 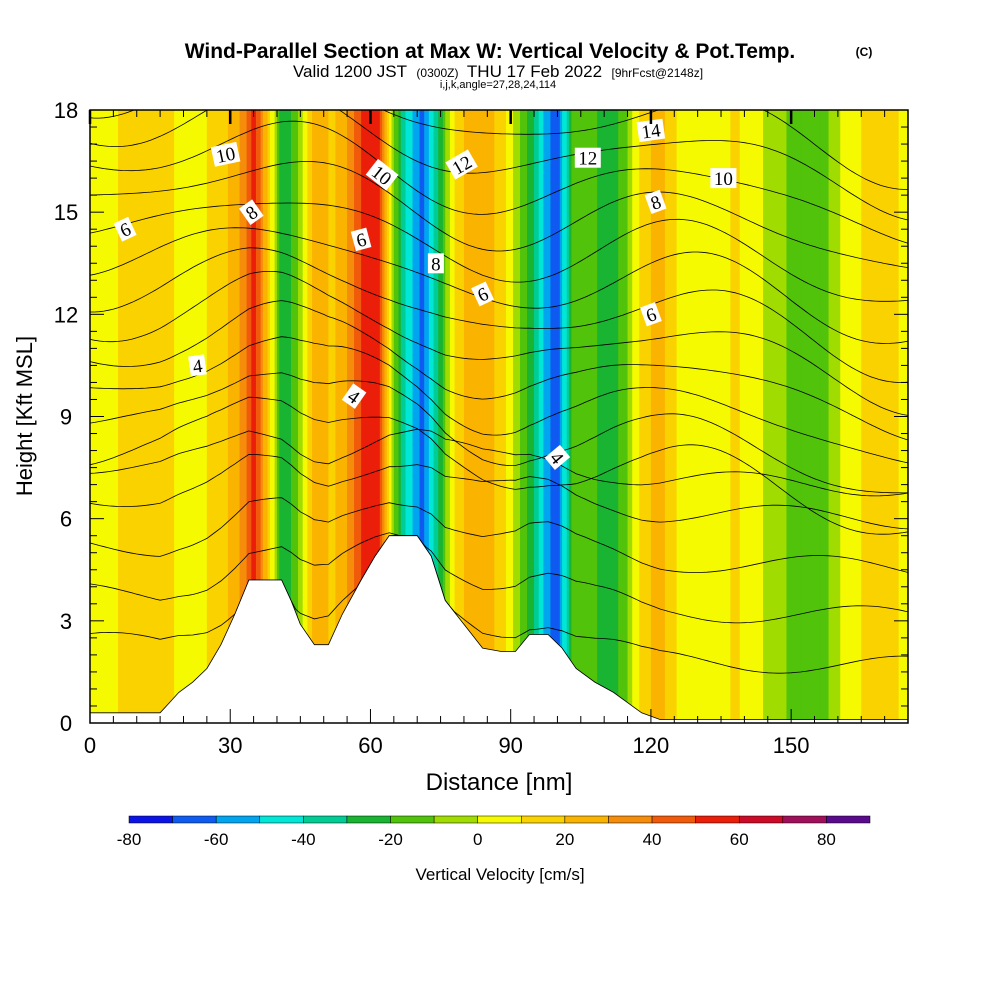 What do you see at coordinates (66, 110) in the screenshot?
I see `y-tick-label: 18` at bounding box center [66, 110].